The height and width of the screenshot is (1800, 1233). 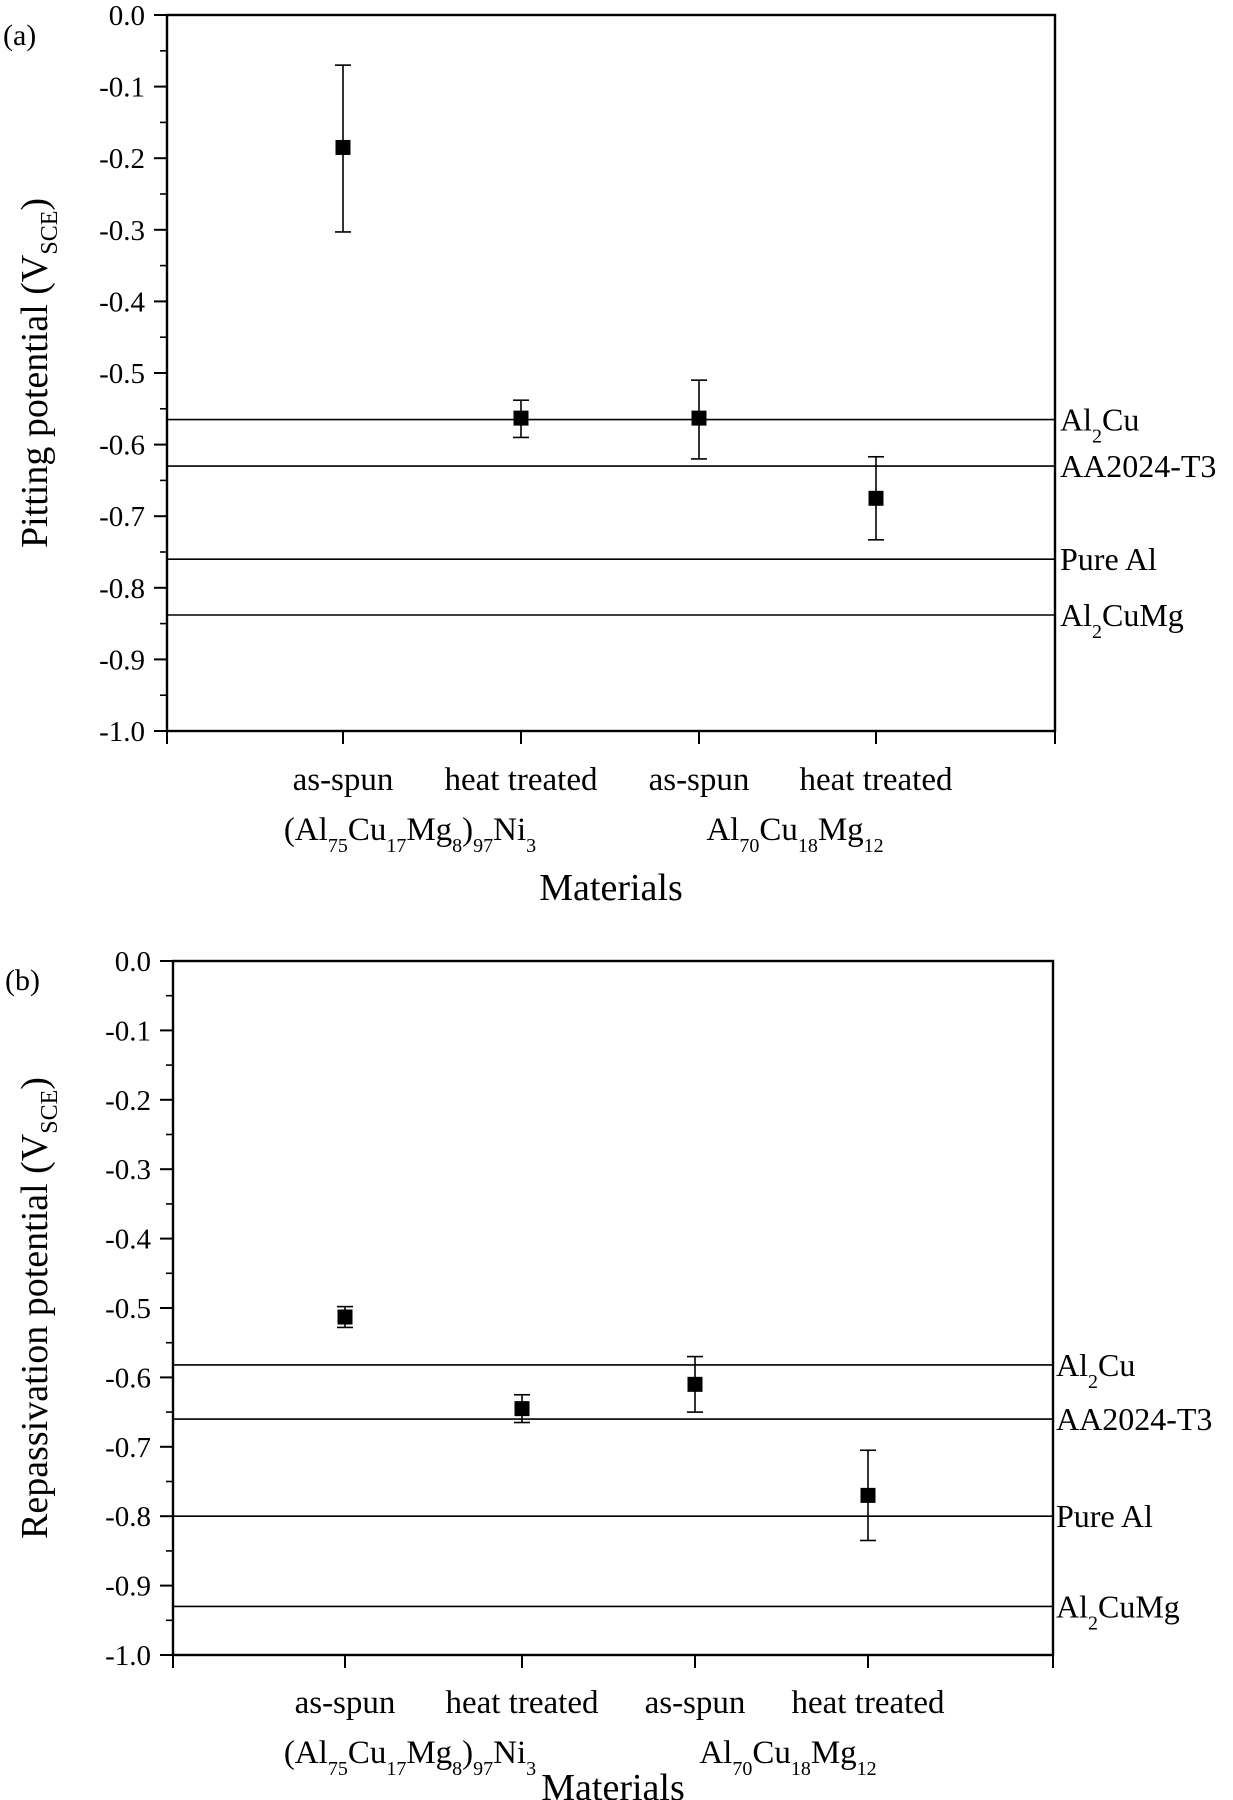 I want to click on panel-label: (a), so click(x=19, y=35).